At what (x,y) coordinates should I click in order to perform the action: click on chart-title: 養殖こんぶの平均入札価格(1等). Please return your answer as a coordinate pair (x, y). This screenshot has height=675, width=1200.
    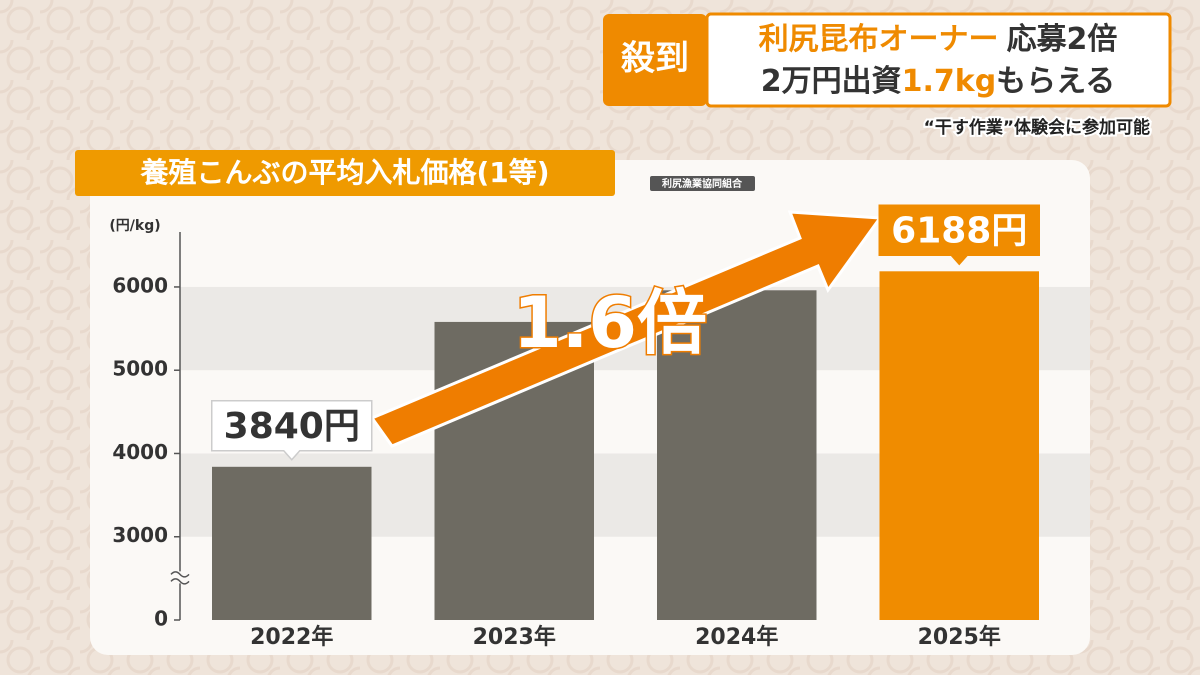
    Looking at the image, I should click on (344, 172).